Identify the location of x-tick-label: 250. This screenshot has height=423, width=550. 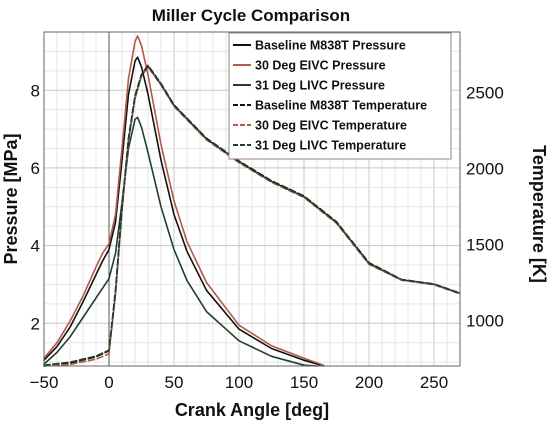
(434, 382).